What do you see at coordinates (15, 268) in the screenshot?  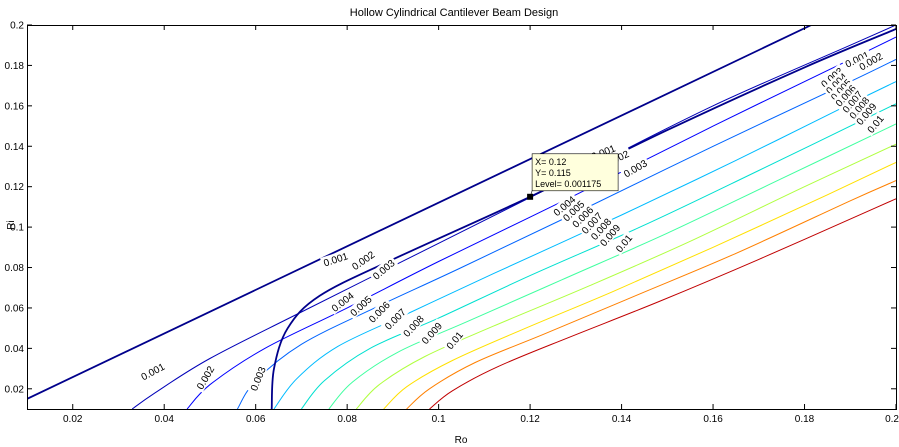 I see `y-tick-label: 0.08` at bounding box center [15, 268].